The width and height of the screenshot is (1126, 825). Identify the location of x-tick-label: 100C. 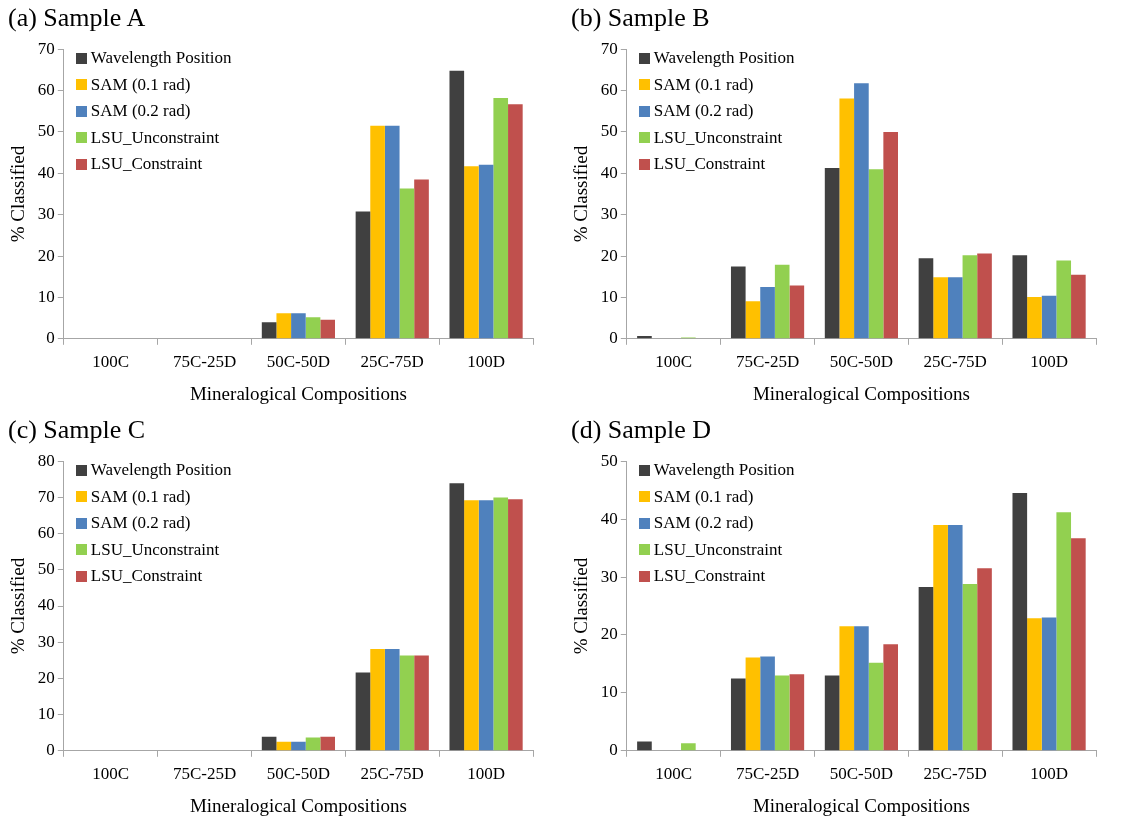
(111, 362).